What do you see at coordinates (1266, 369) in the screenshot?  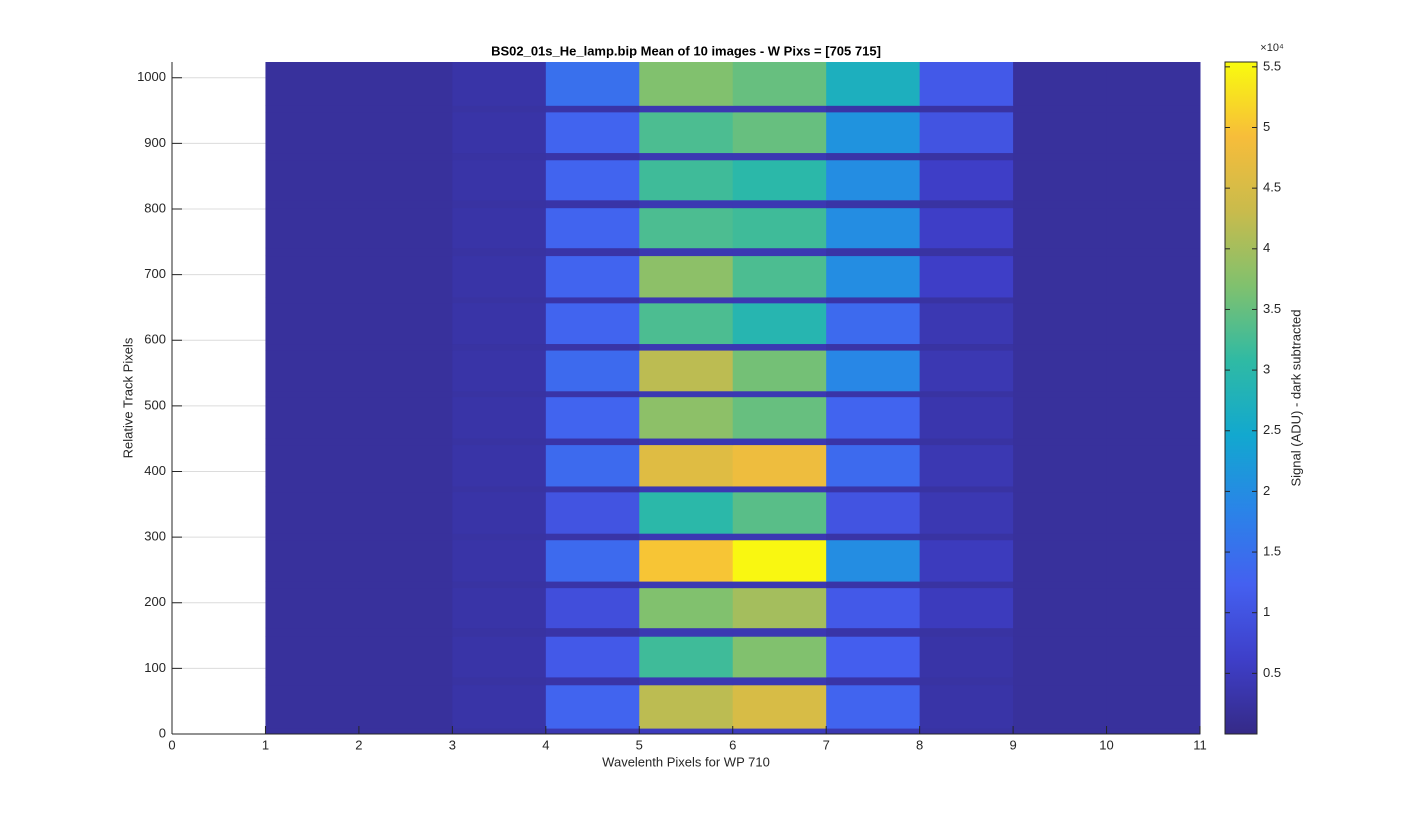 I see `colorbar-tick-label: 3` at bounding box center [1266, 369].